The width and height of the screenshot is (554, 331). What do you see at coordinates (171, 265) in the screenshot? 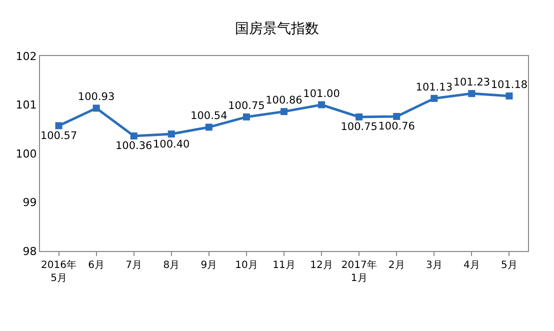
I see `x-tick-label: 8月` at bounding box center [171, 265].